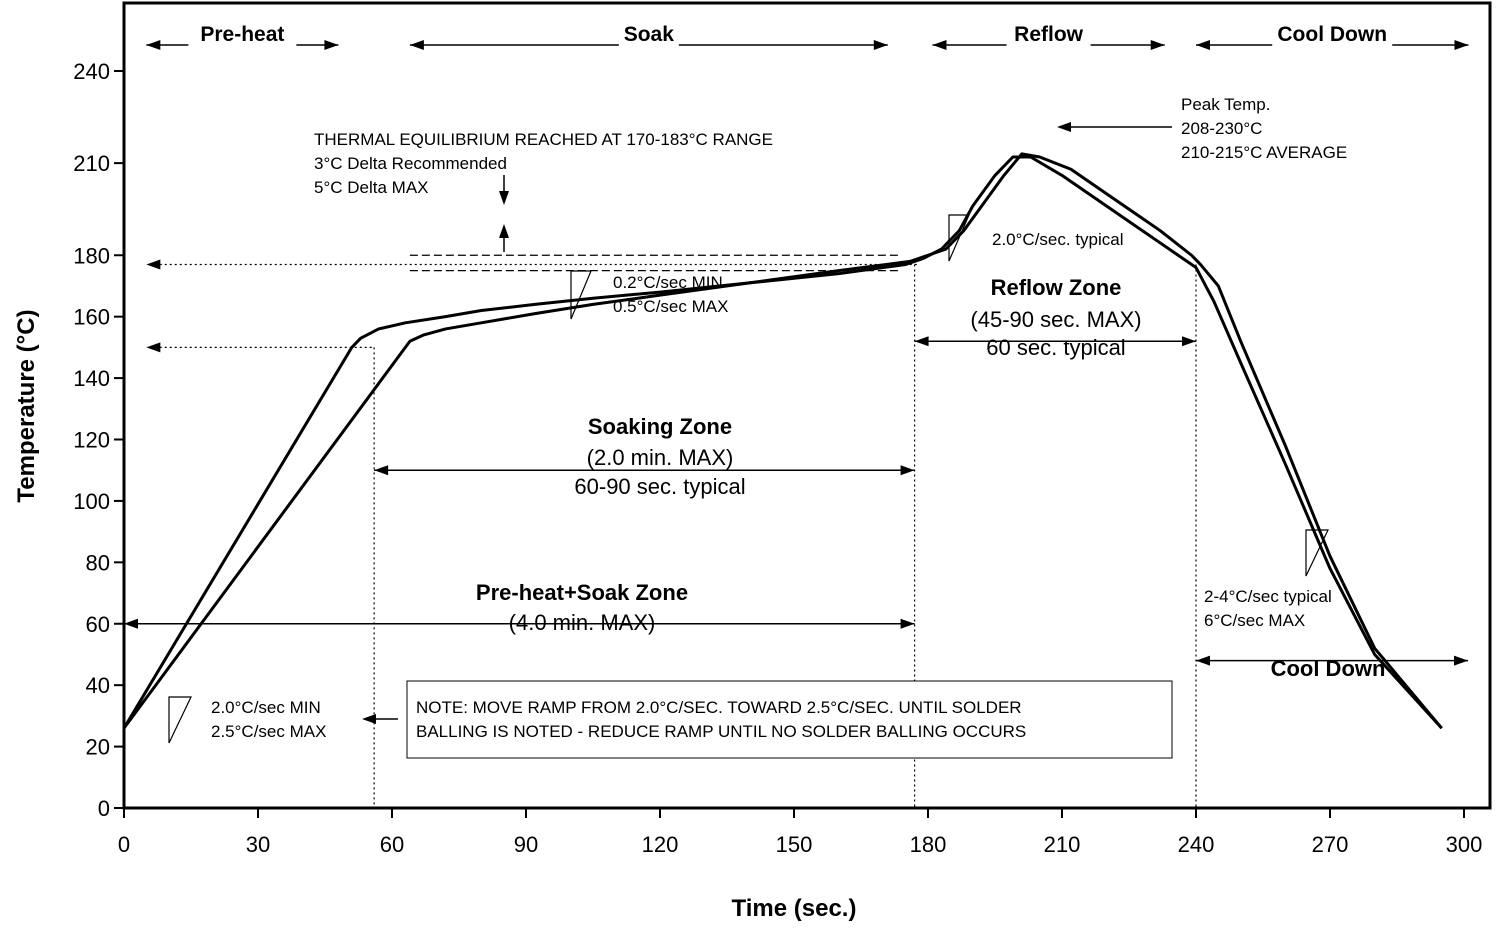 The height and width of the screenshot is (938, 1501). Describe the element at coordinates (660, 426) in the screenshot. I see `soaking-zone-title: Soaking Zone` at that location.